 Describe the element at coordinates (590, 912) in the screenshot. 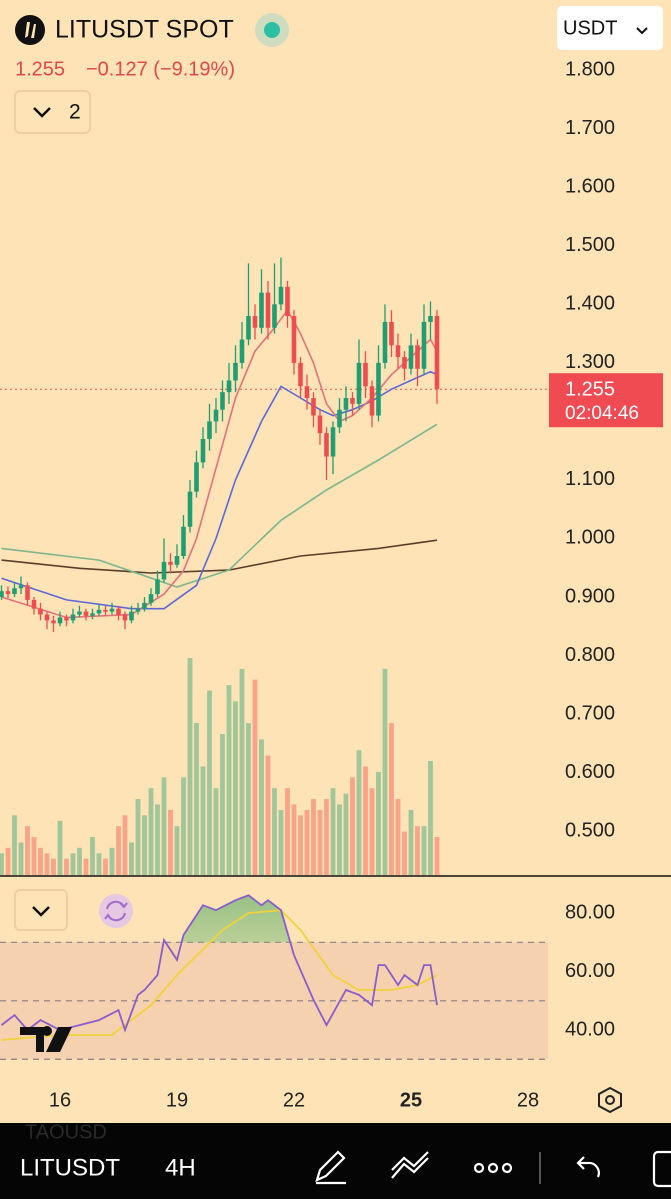

I see `y-tick-label: 80.00` at that location.